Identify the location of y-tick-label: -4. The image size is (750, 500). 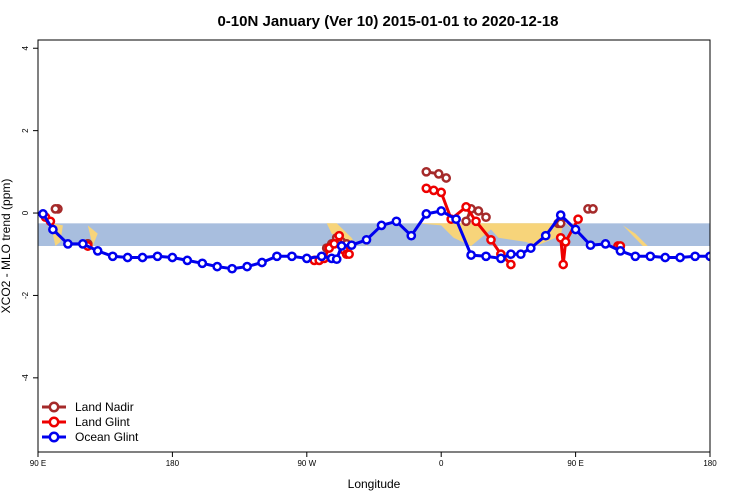
(25, 378).